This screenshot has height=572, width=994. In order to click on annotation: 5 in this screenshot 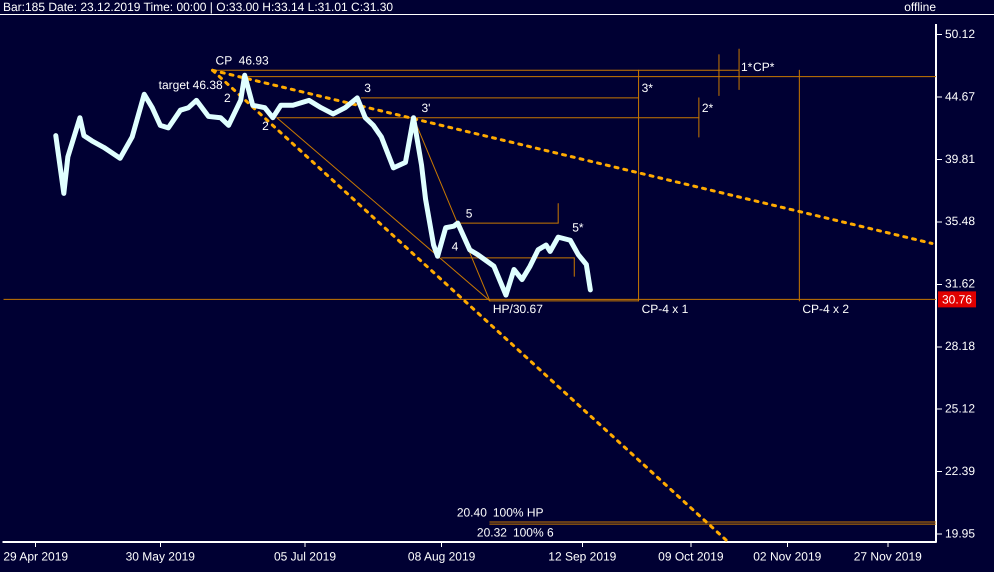, I will do `click(469, 213)`.